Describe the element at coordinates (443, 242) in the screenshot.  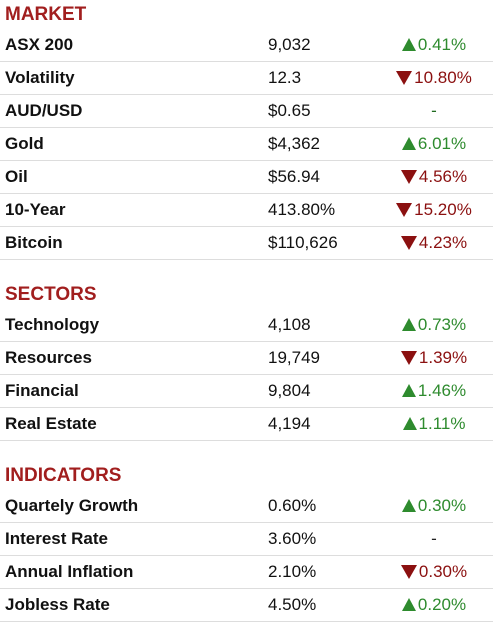
I see `change-value: 4.23%` at that location.